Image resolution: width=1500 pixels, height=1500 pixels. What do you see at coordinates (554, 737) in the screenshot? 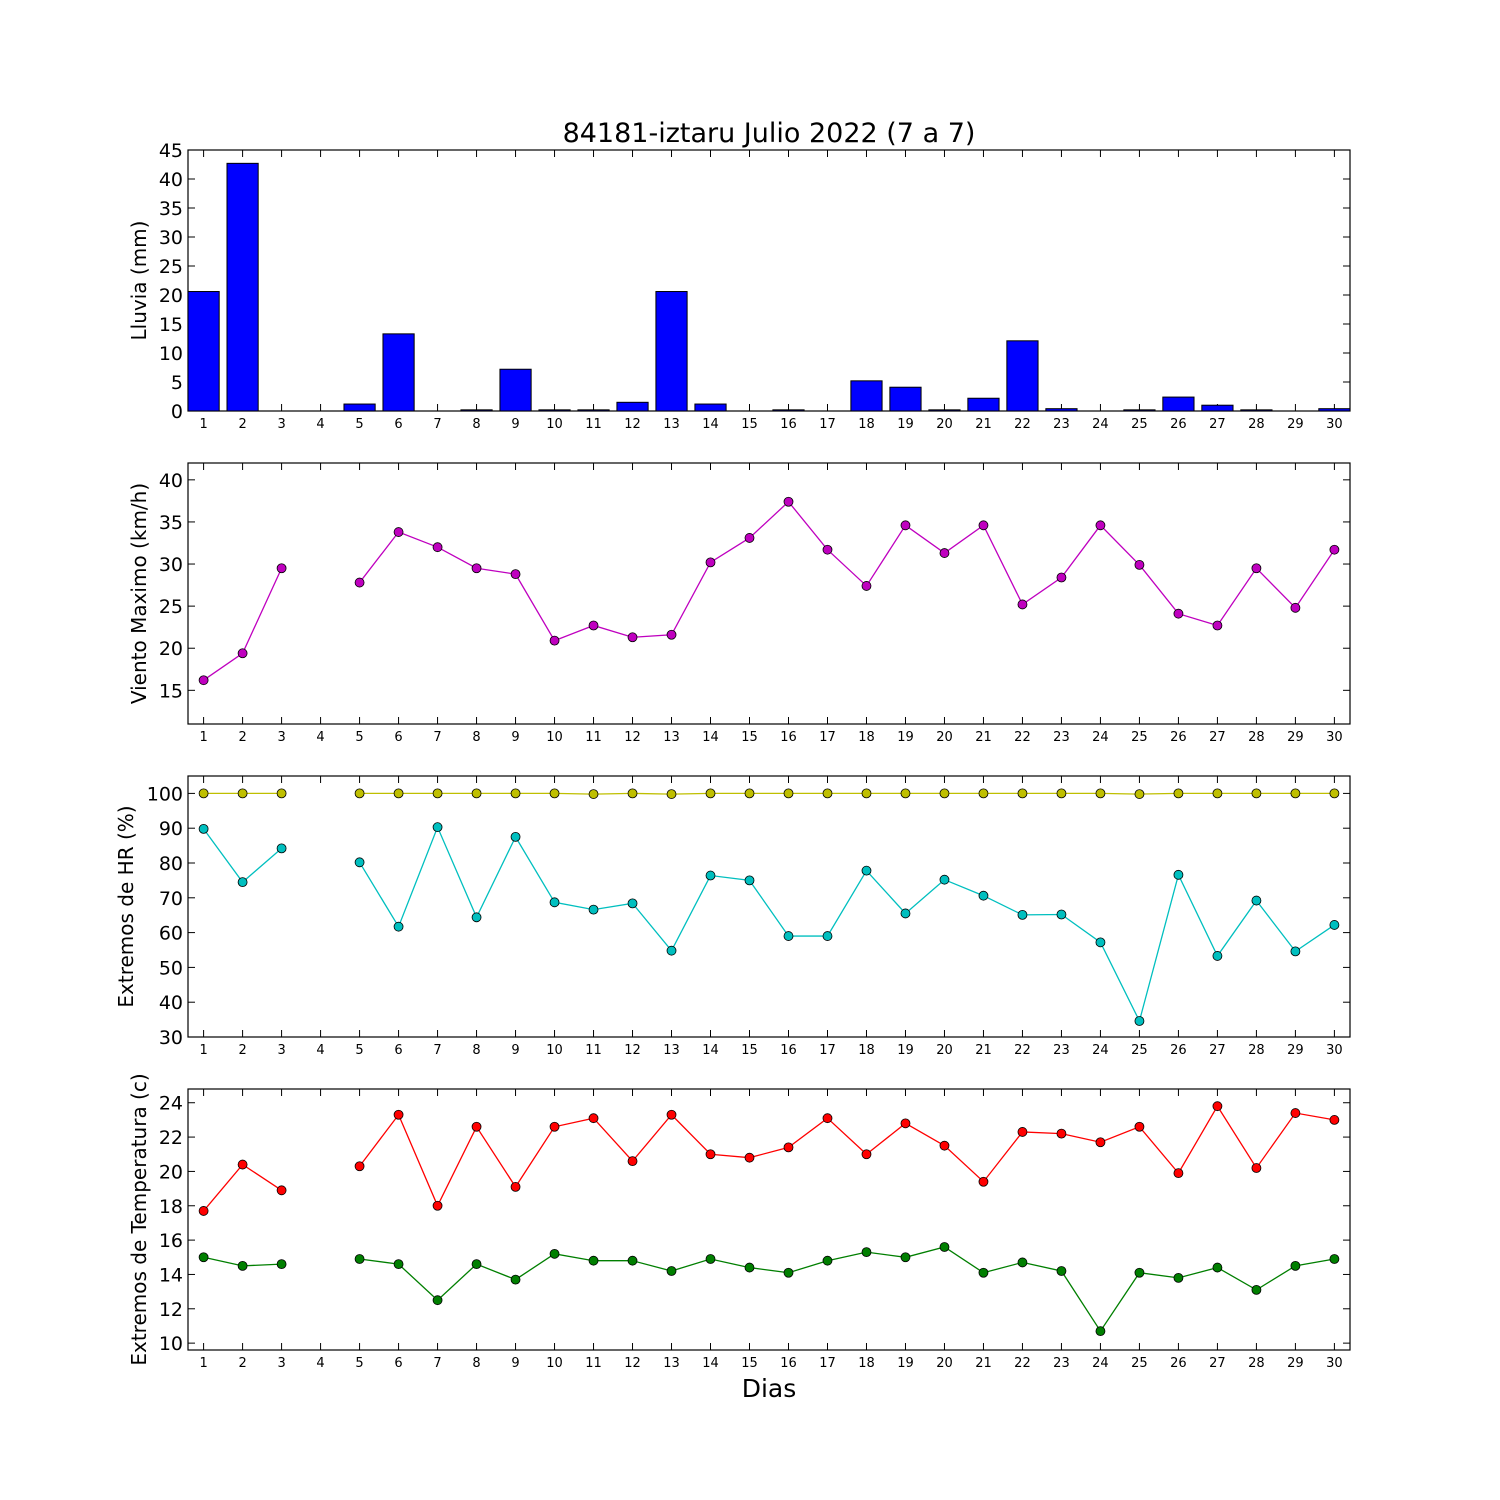
I see `x-tick-label: 10` at bounding box center [554, 737].